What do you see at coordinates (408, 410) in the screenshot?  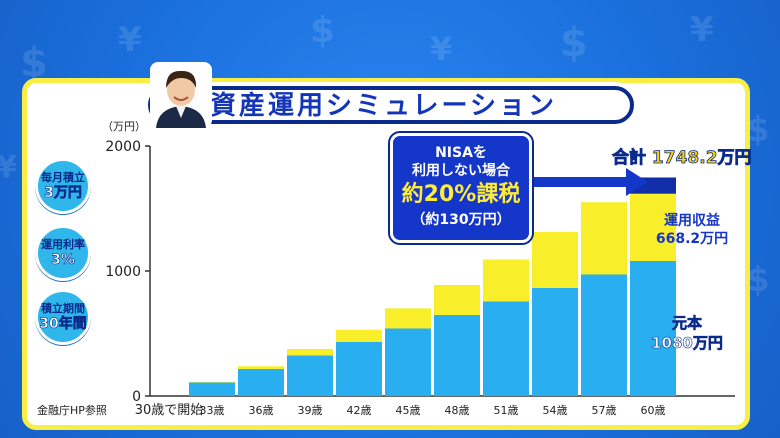 I see `x-tick-label: 45歳` at bounding box center [408, 410].